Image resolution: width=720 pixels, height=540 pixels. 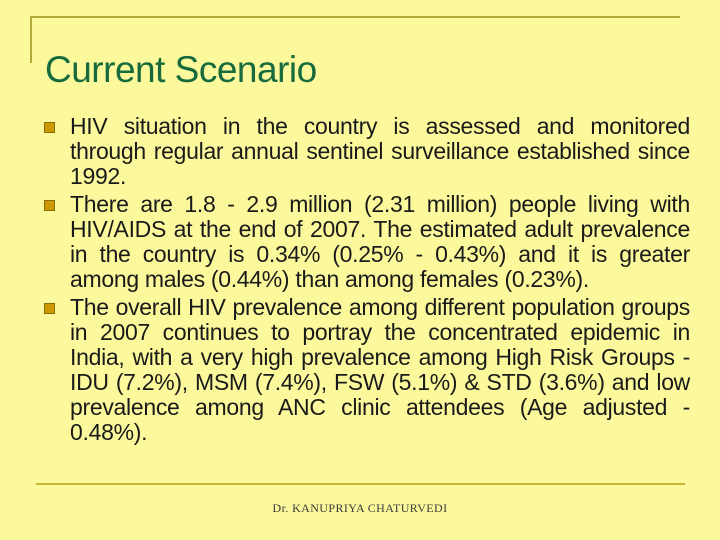 I want to click on footer-rule, so click(x=360, y=484).